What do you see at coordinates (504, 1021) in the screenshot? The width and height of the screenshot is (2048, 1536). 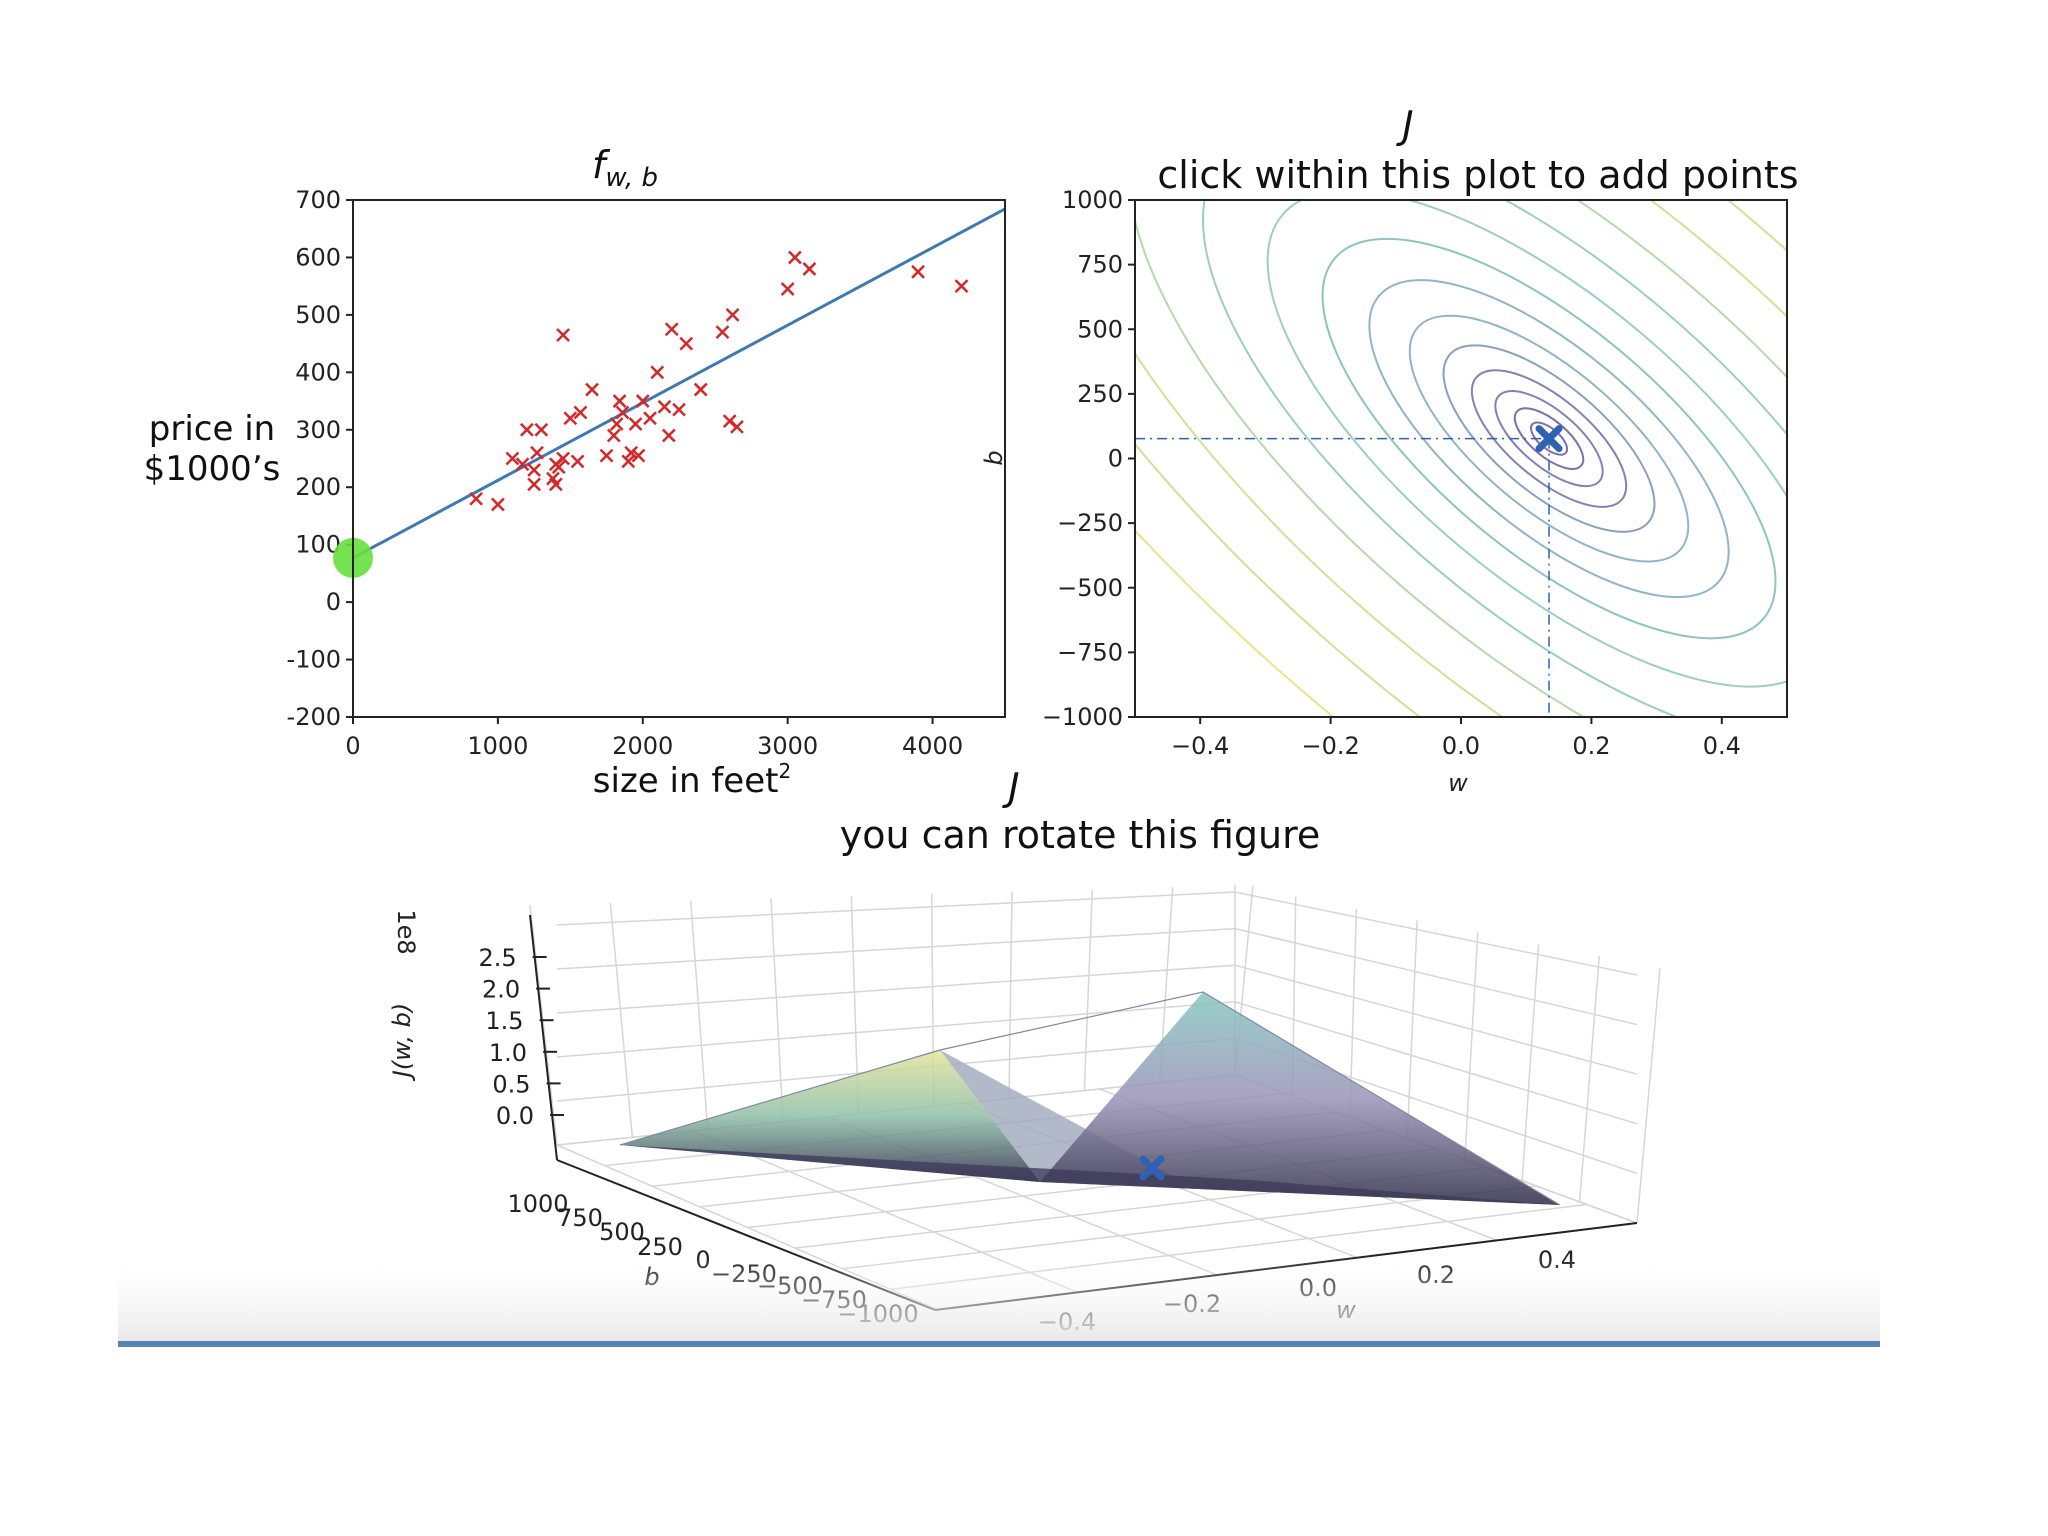 I see `surface-z-tick-label: 1.5` at bounding box center [504, 1021].